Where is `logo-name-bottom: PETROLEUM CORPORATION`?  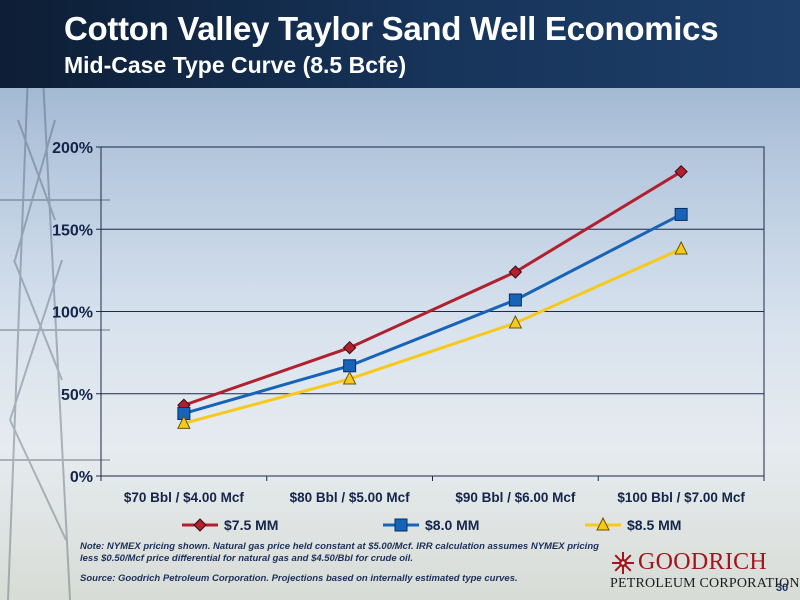
logo-name-bottom: PETROLEUM CORPORATION is located at coordinates (705, 583).